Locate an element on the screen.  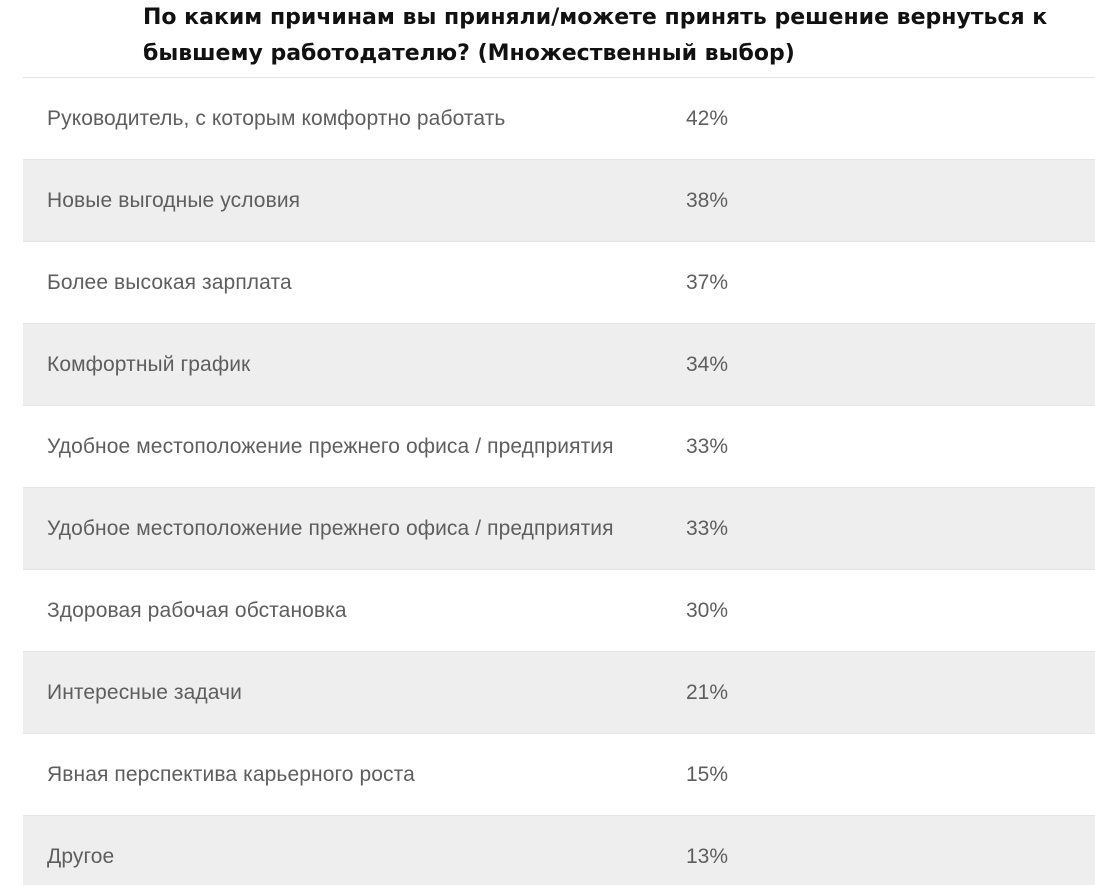
table-row: Здоровая рабочая обстановка 30% is located at coordinates (559, 611).